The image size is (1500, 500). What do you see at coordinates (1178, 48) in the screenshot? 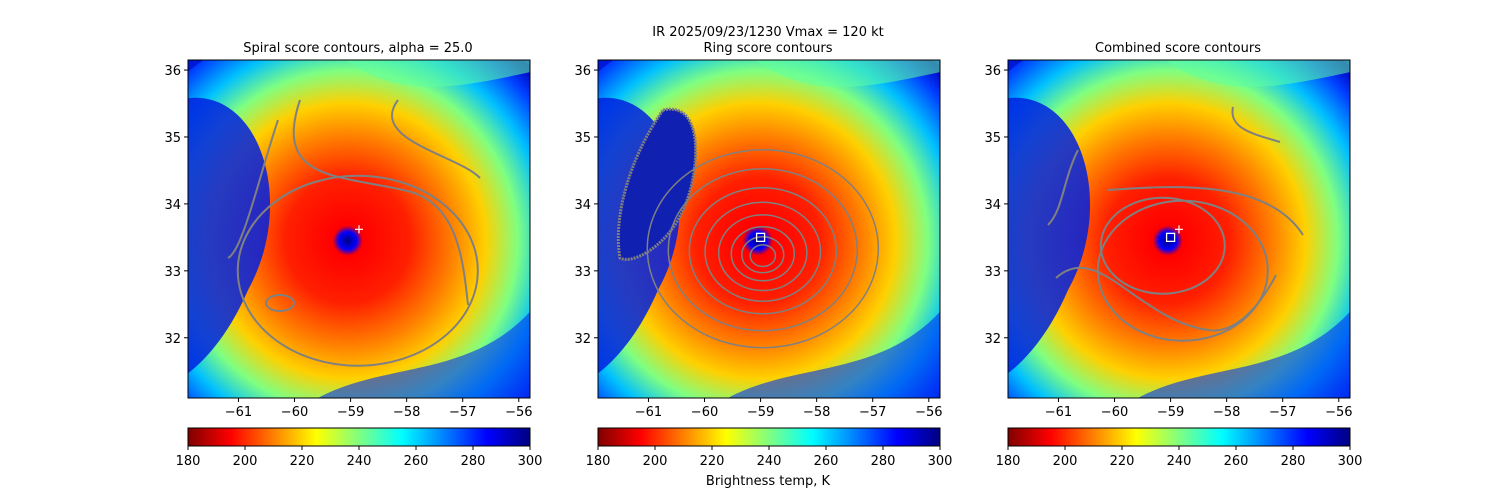
I see `panel-title: Combined score contours` at bounding box center [1178, 48].